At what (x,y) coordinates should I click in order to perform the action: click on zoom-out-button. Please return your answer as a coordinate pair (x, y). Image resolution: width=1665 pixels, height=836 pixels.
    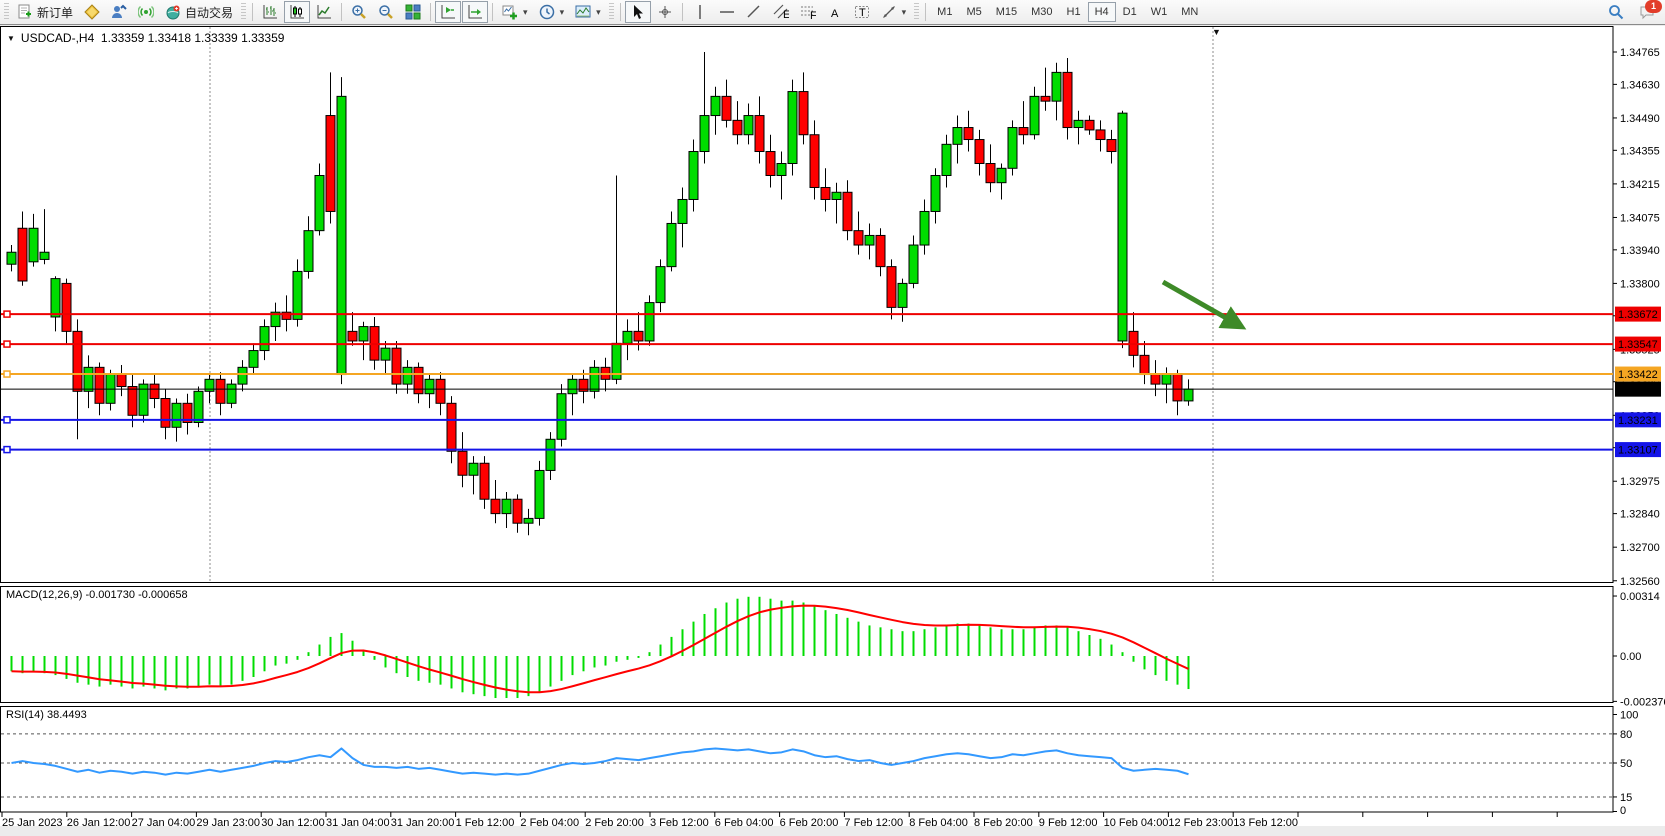
    Looking at the image, I should click on (386, 12).